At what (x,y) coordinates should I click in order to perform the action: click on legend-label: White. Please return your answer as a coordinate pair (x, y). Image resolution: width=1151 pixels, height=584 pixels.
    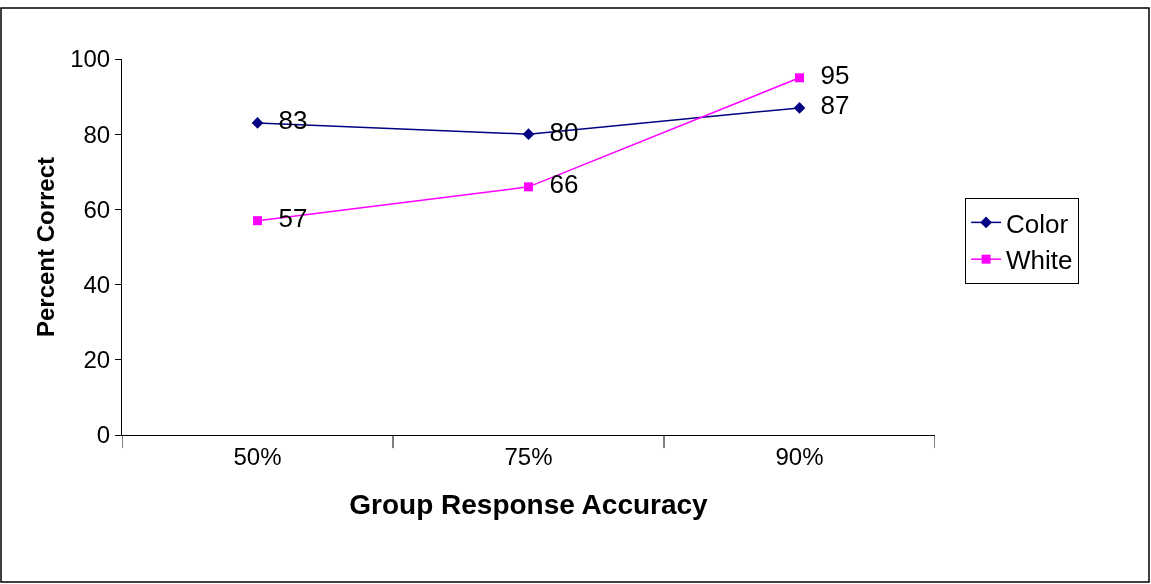
    Looking at the image, I should click on (1039, 260).